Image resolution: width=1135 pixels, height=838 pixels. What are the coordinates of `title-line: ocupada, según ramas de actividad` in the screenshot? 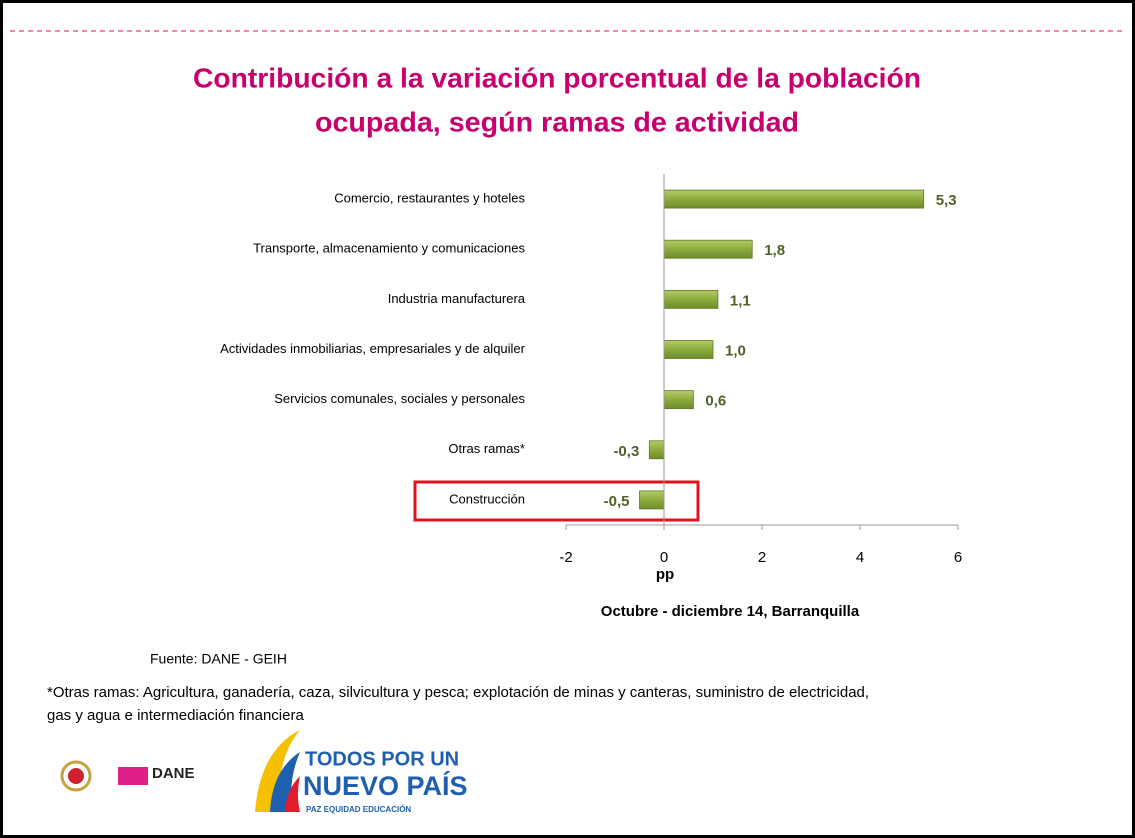 It's located at (557, 121).